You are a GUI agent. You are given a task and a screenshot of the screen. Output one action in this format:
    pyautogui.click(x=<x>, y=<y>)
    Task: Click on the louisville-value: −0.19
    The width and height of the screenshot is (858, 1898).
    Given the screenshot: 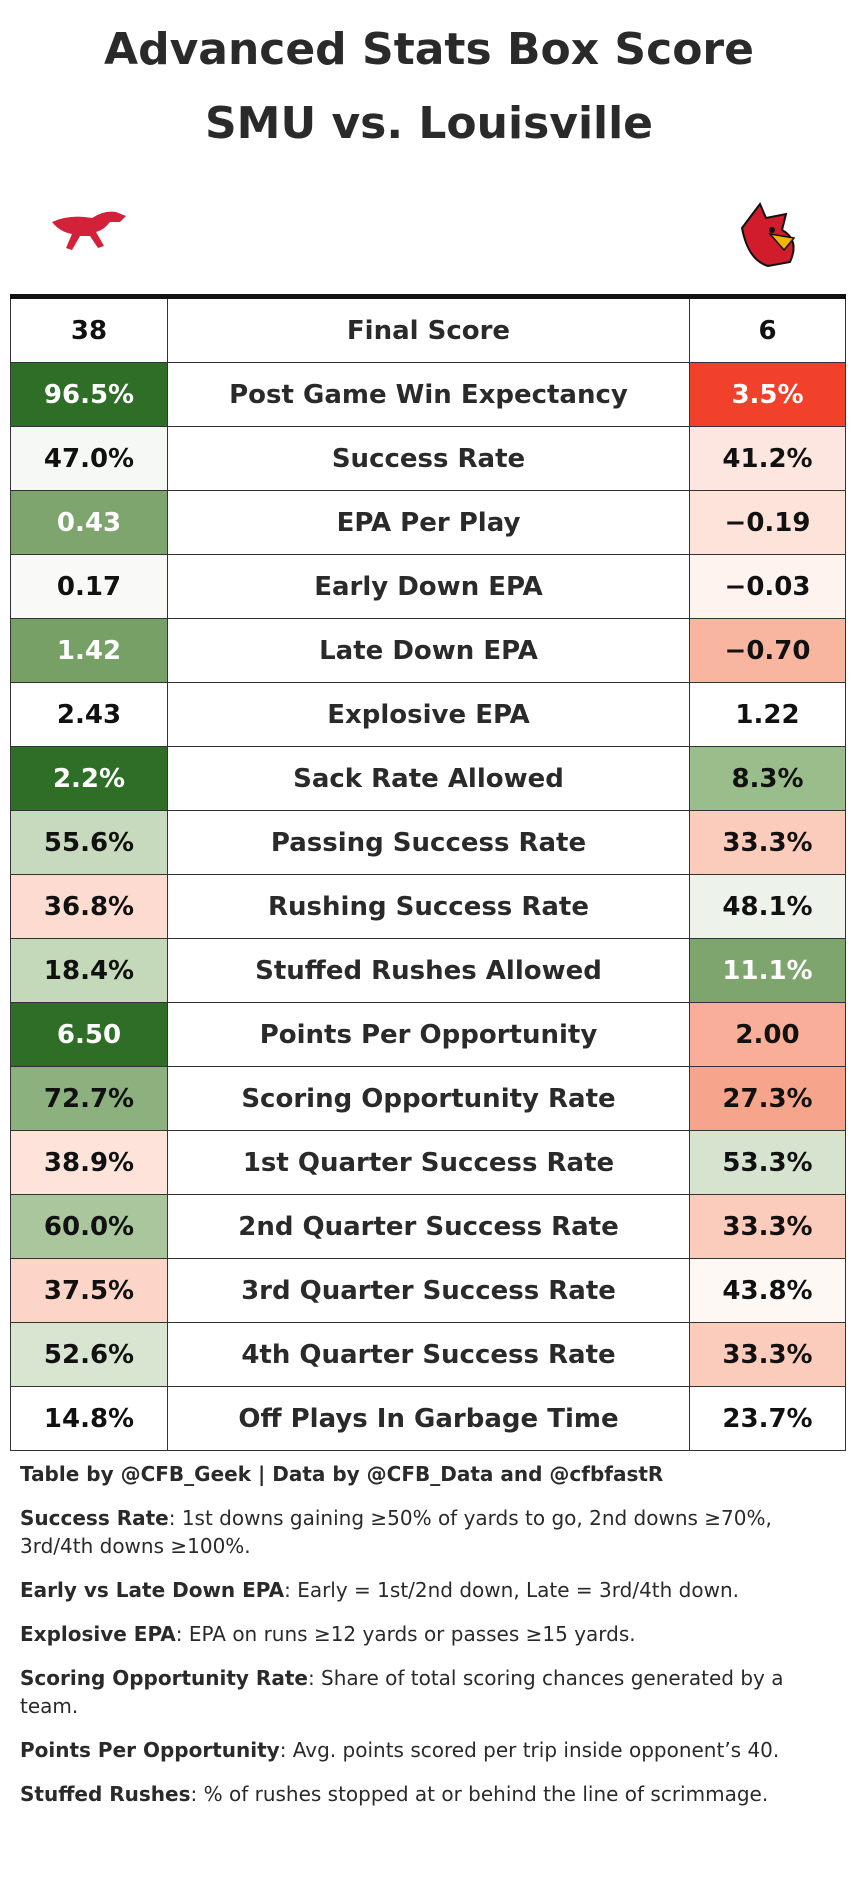 What is the action you would take?
    pyautogui.click(x=767, y=522)
    